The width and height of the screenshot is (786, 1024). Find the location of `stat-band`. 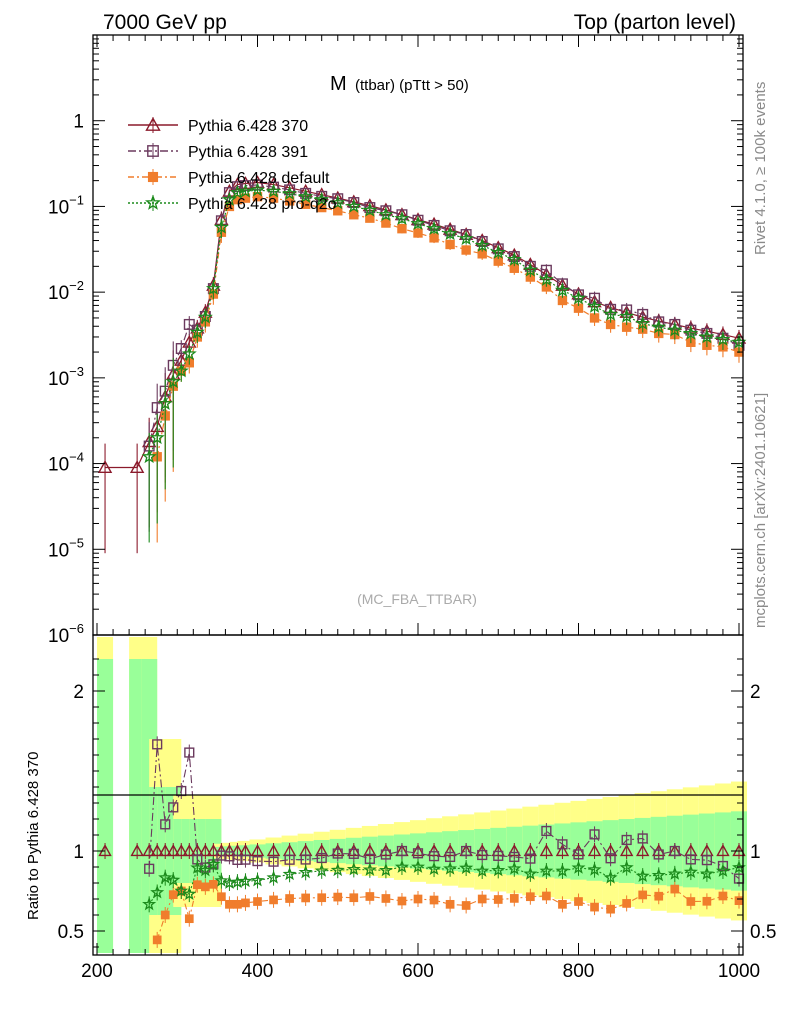

stat-band is located at coordinates (105, 806).